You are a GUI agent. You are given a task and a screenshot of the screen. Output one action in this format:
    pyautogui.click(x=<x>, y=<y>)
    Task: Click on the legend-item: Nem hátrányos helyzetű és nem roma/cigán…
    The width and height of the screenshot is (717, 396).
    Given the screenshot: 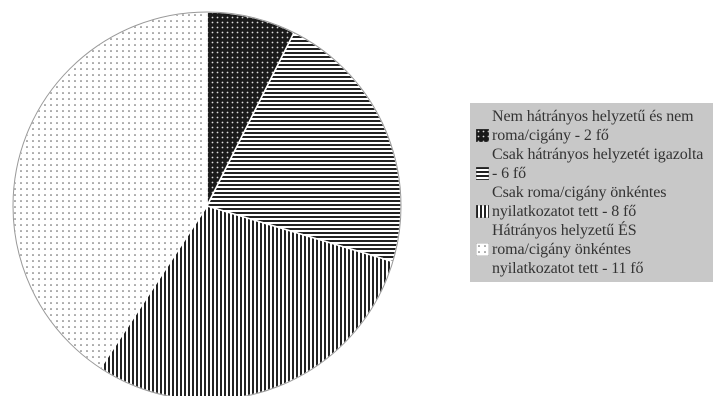 What is the action you would take?
    pyautogui.click(x=592, y=126)
    